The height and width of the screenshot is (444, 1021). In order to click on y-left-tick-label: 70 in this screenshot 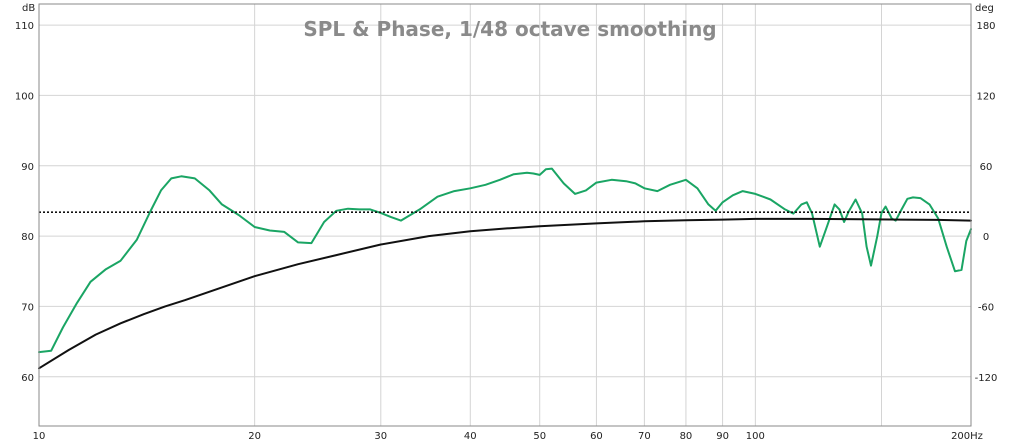, I will do `click(27, 307)`.